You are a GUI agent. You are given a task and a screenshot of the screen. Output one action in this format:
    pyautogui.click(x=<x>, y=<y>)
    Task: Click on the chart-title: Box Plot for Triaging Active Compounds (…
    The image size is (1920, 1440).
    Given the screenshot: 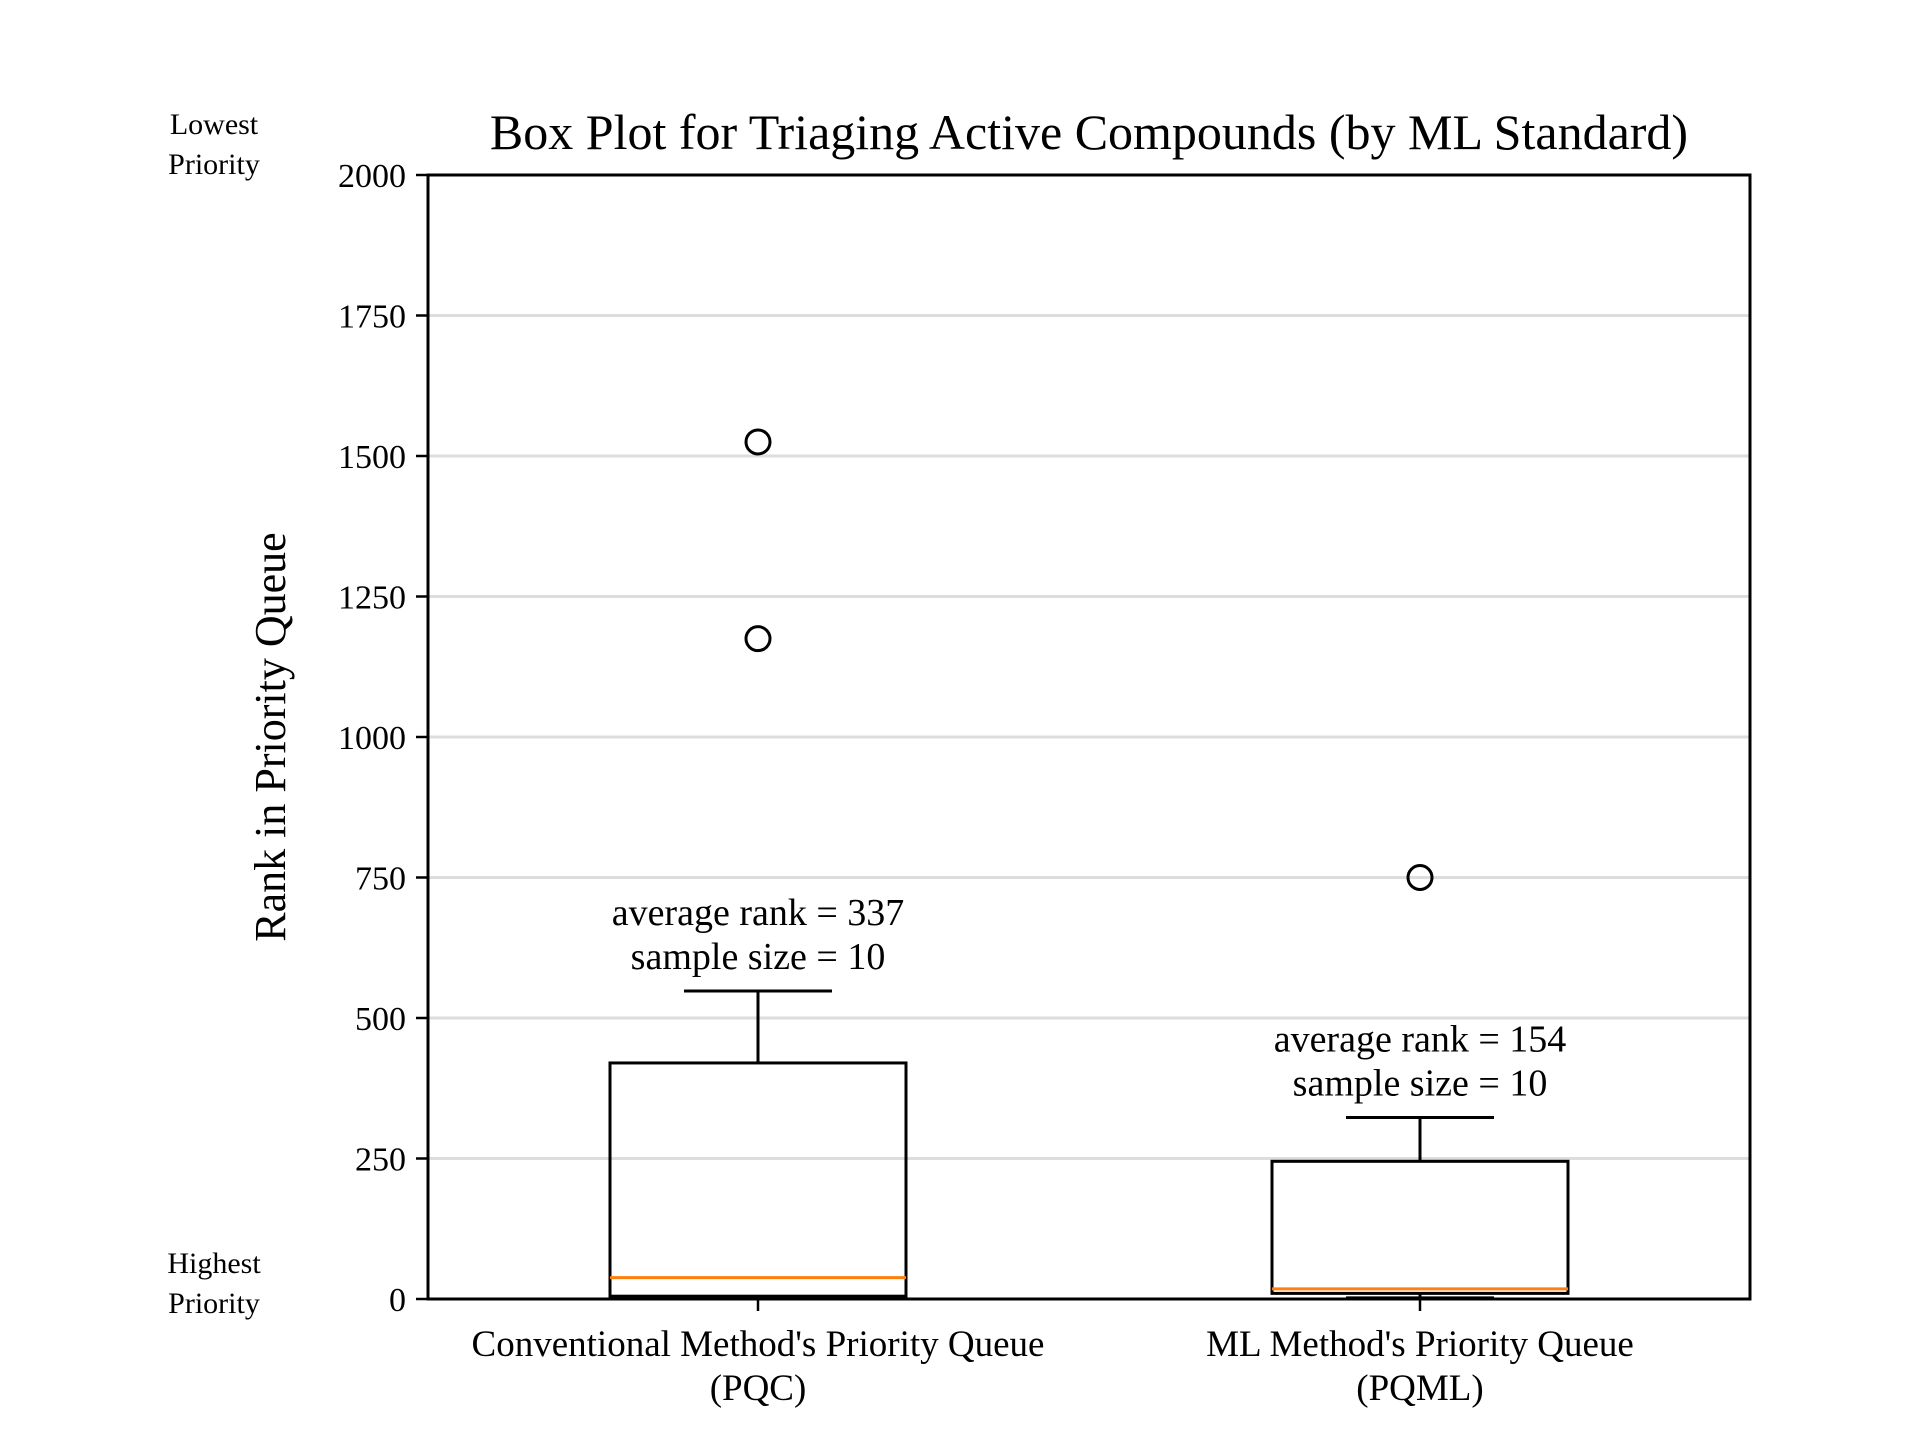 What is the action you would take?
    pyautogui.click(x=1089, y=132)
    